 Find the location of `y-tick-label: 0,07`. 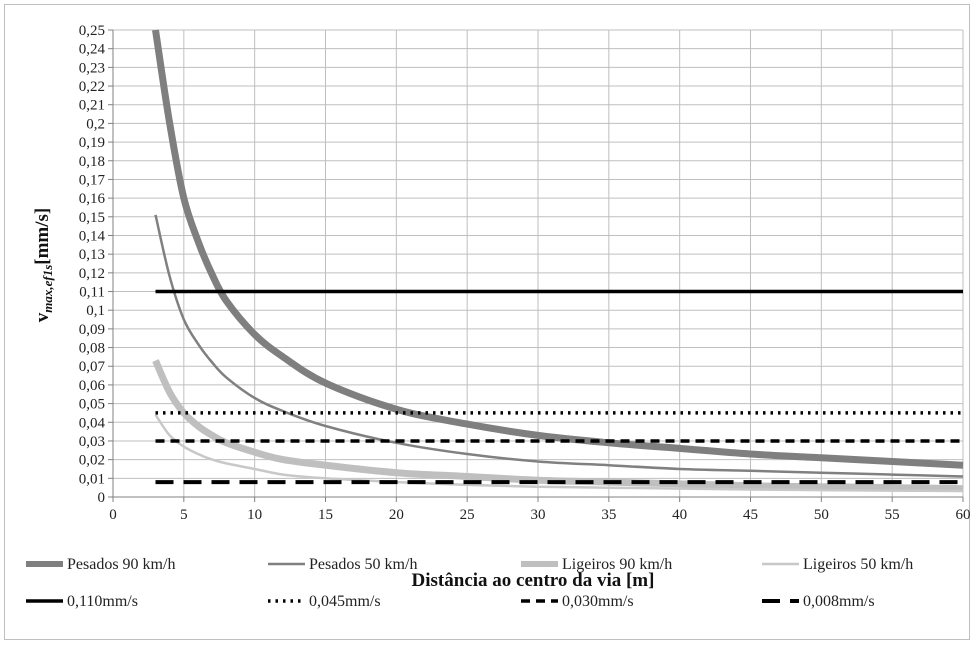

y-tick-label: 0,07 is located at coordinates (92, 367).